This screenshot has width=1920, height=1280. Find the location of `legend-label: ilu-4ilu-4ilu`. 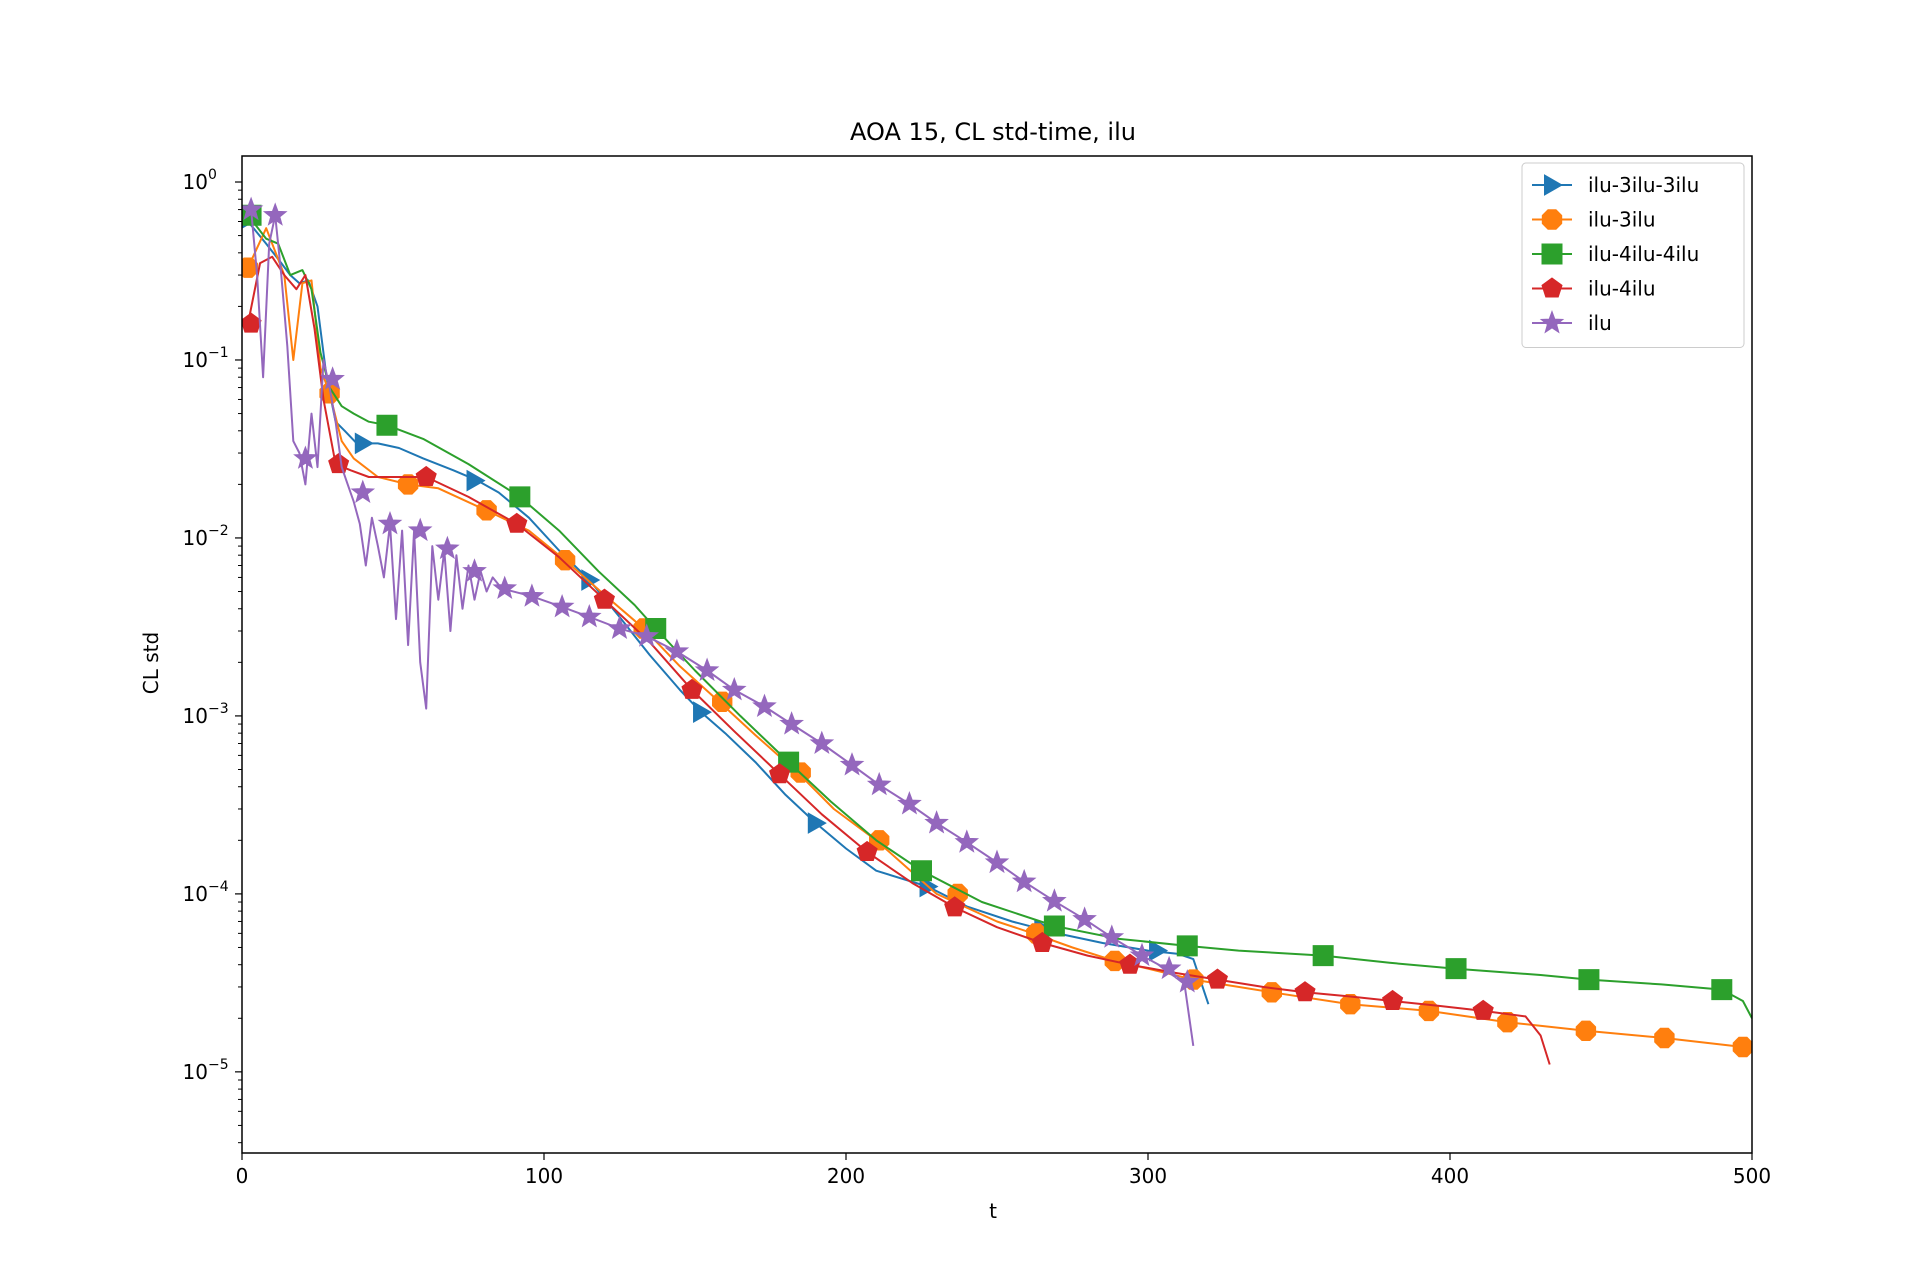

legend-label: ilu-4ilu-4ilu is located at coordinates (1643, 254).